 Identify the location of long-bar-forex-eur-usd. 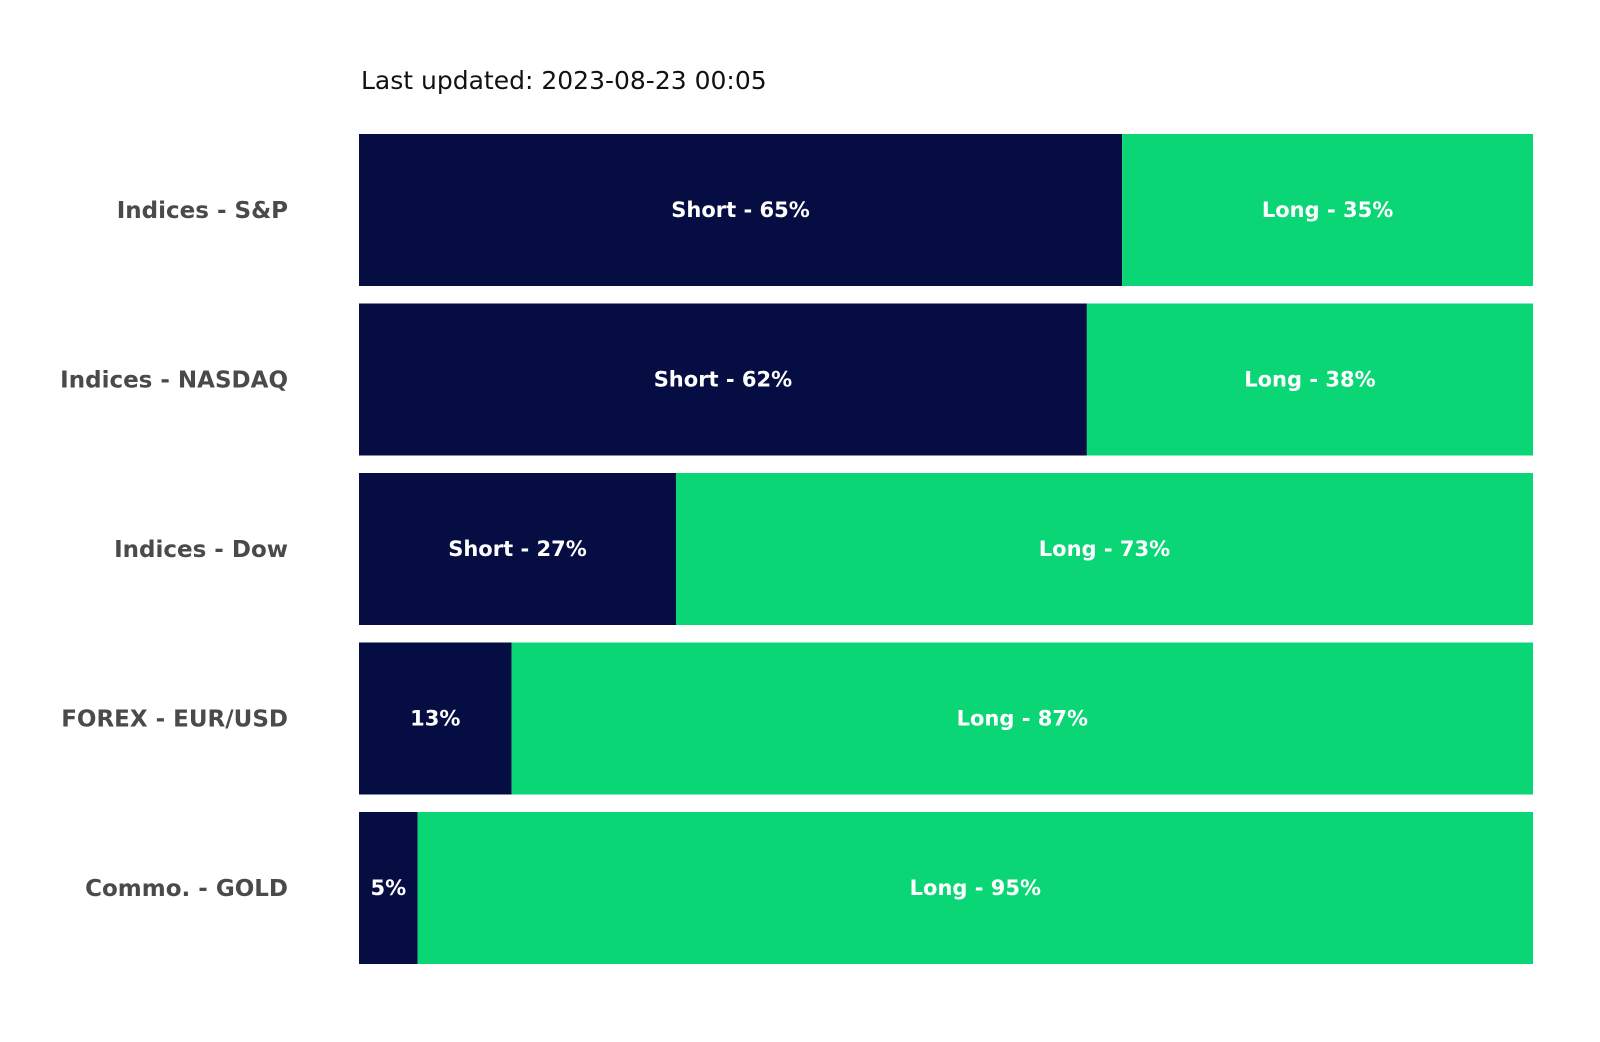
(1022, 718).